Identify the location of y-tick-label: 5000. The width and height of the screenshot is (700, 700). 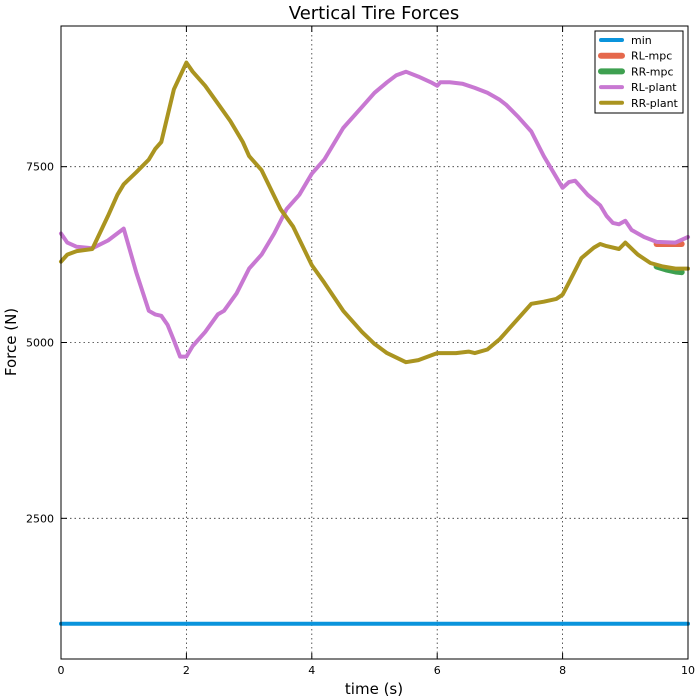
(40, 343).